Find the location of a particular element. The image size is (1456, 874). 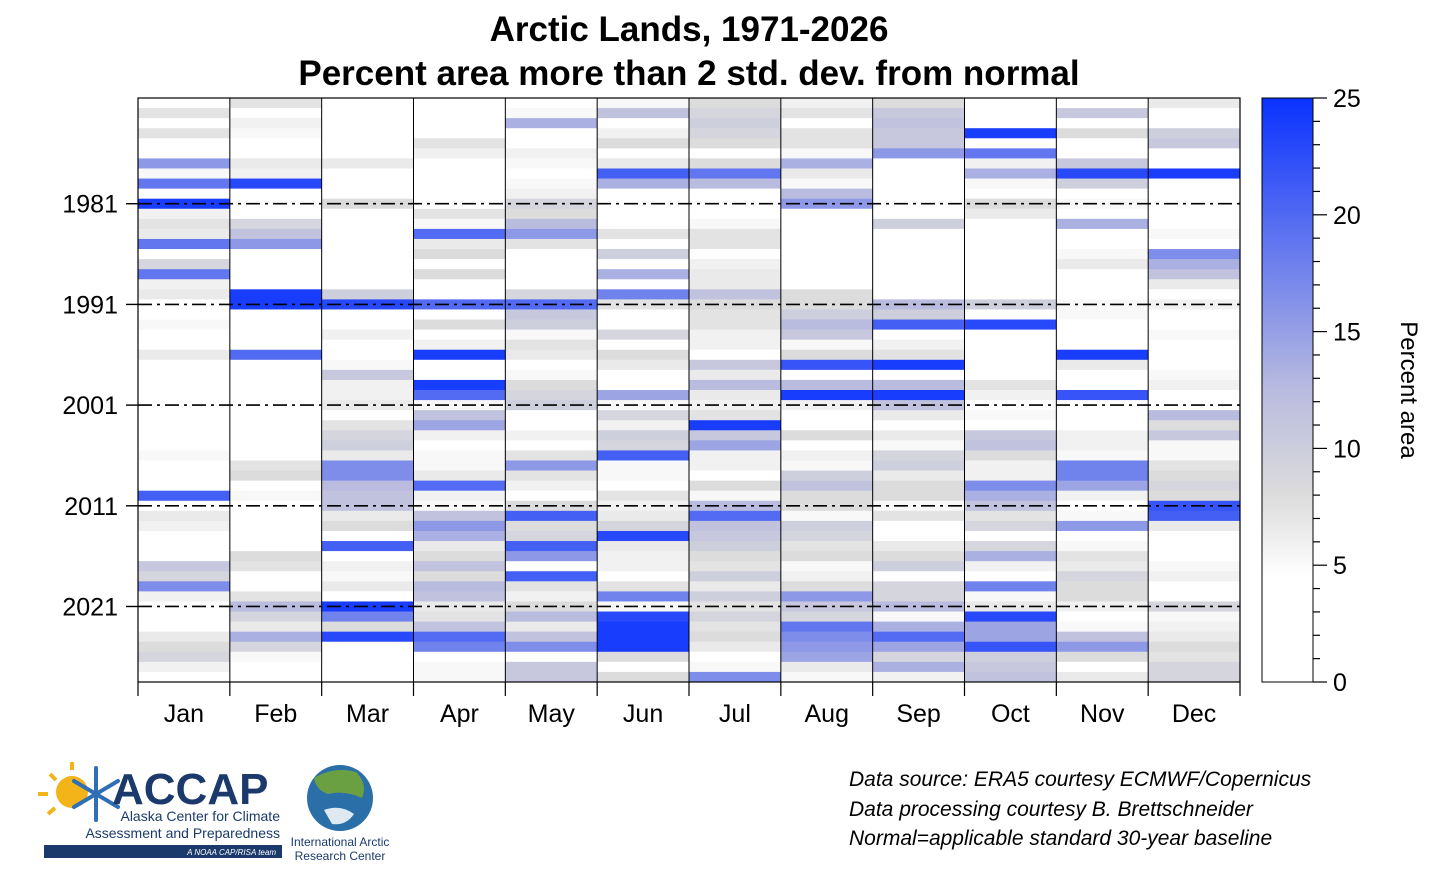

x-tick-label: Jun is located at coordinates (643, 714).